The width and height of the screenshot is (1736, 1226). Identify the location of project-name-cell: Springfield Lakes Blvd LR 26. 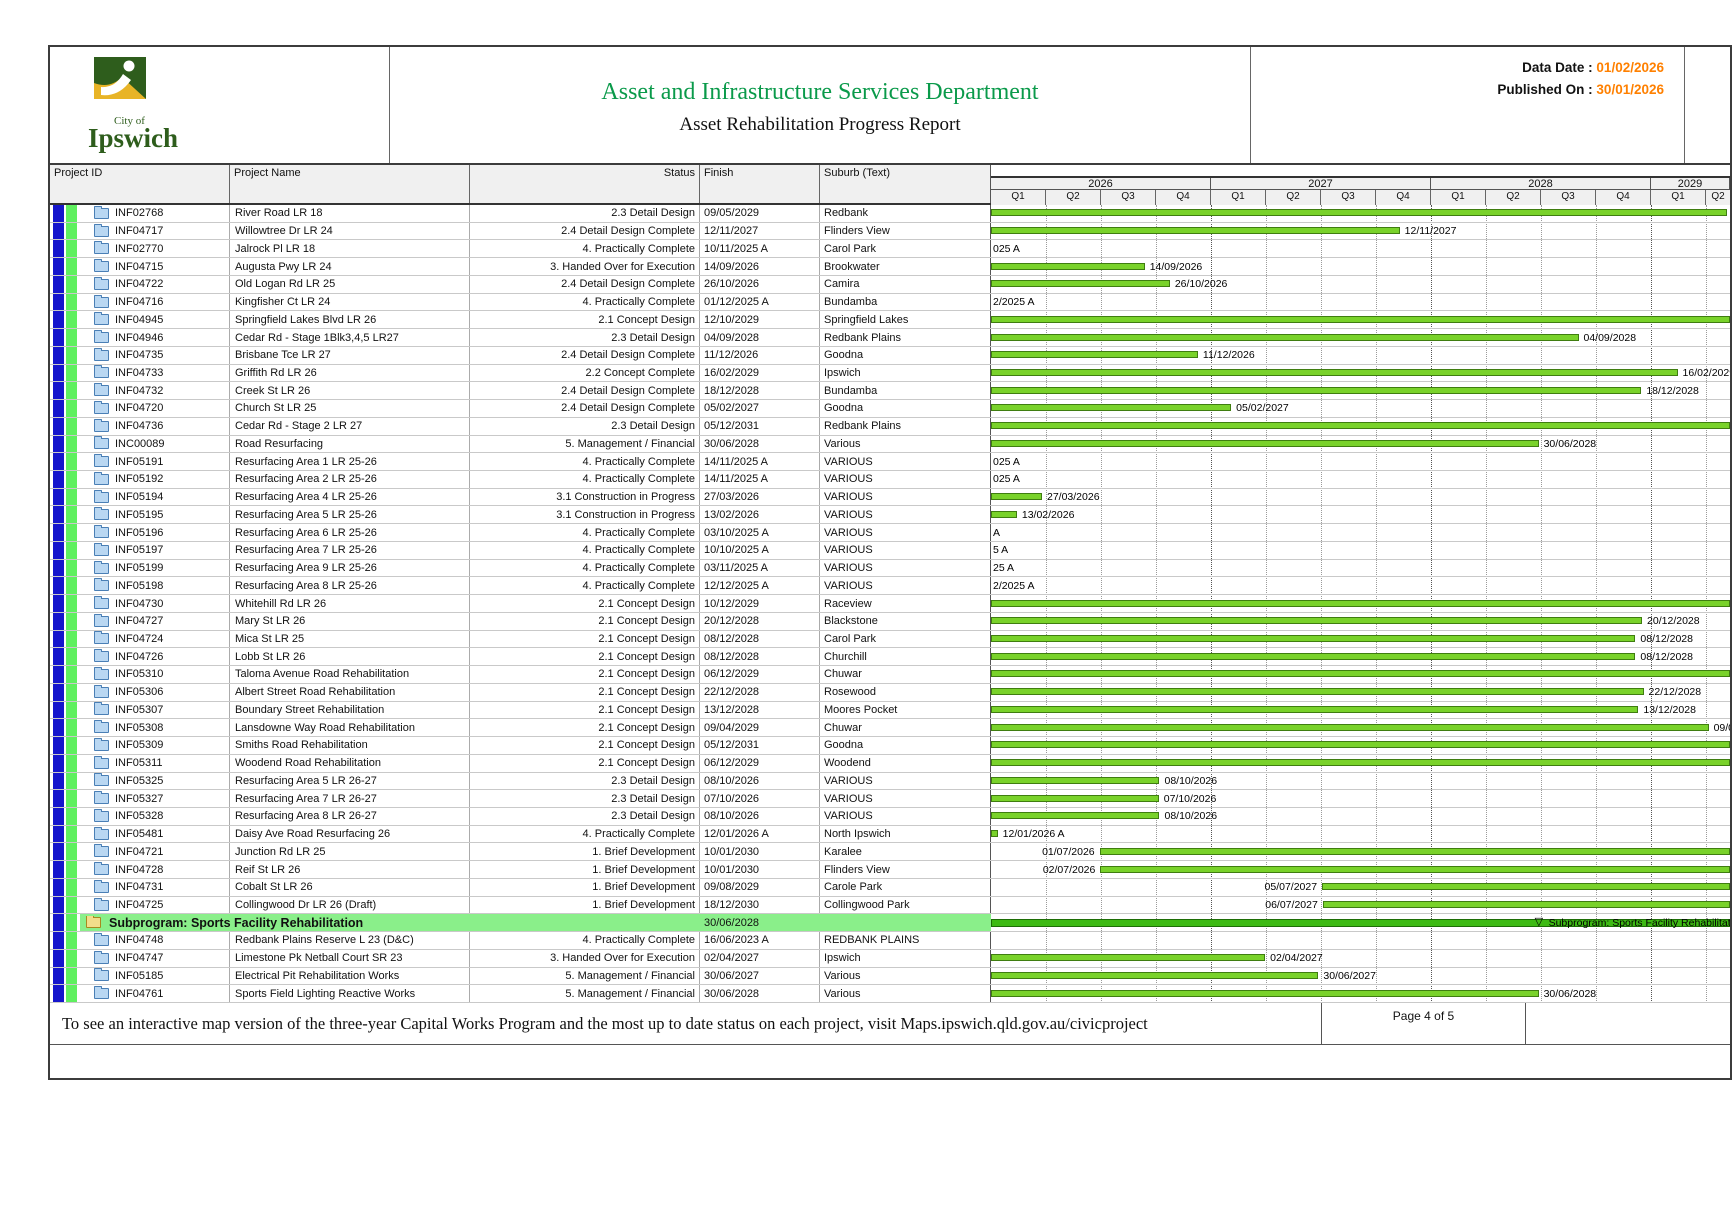
(350, 320).